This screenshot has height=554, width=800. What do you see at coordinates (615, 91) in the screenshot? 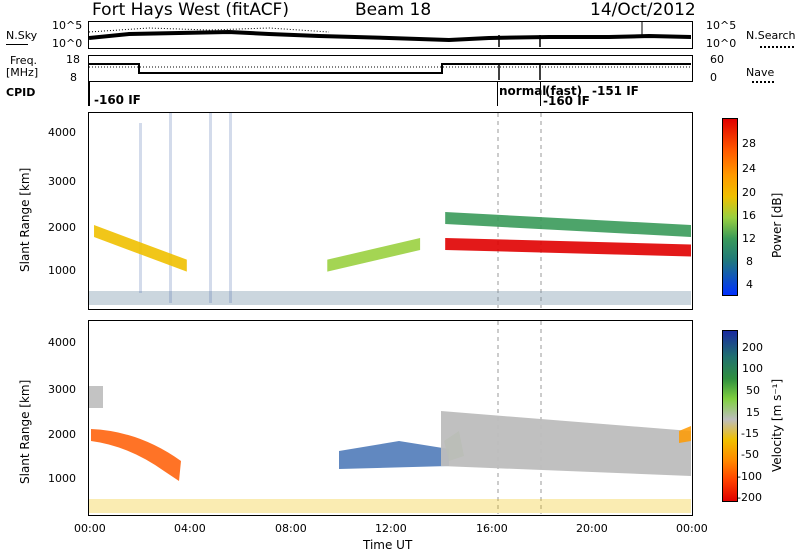
I see `cpid-entry-4: -151 IF` at bounding box center [615, 91].